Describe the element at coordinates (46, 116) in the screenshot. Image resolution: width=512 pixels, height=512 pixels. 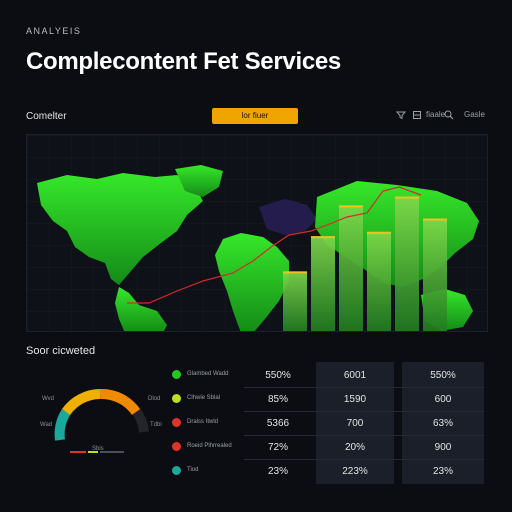
I see `section-label: Comelter` at that location.